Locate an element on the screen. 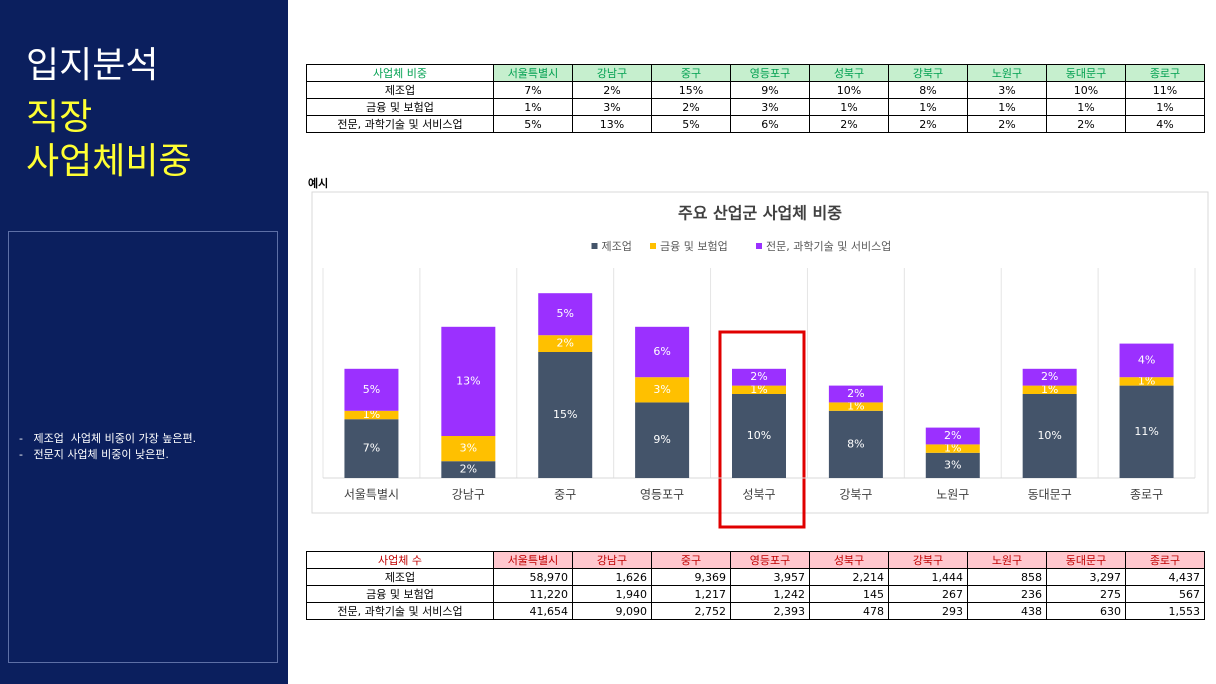  header-row: 사업체 비중 서울특별시 강남구 중구 영등포구 성북구 강북구 노원구 동대문구 종로구 is located at coordinates (755, 73).